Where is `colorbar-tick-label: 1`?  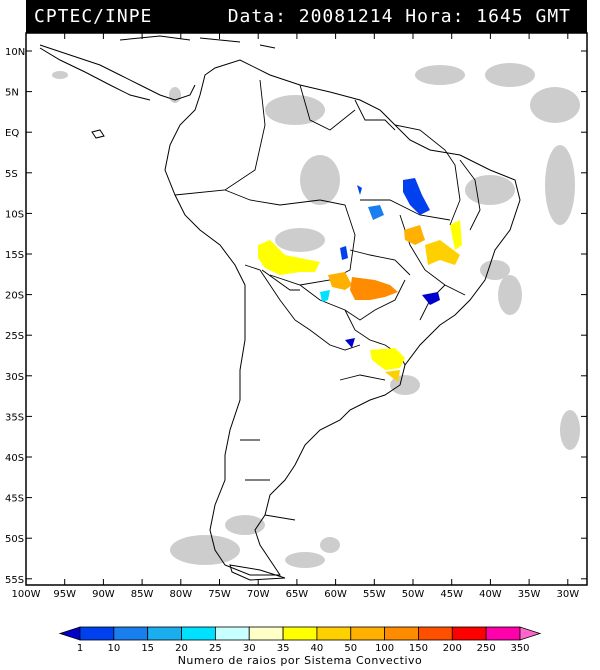
colorbar-tick-label: 1 is located at coordinates (80, 648).